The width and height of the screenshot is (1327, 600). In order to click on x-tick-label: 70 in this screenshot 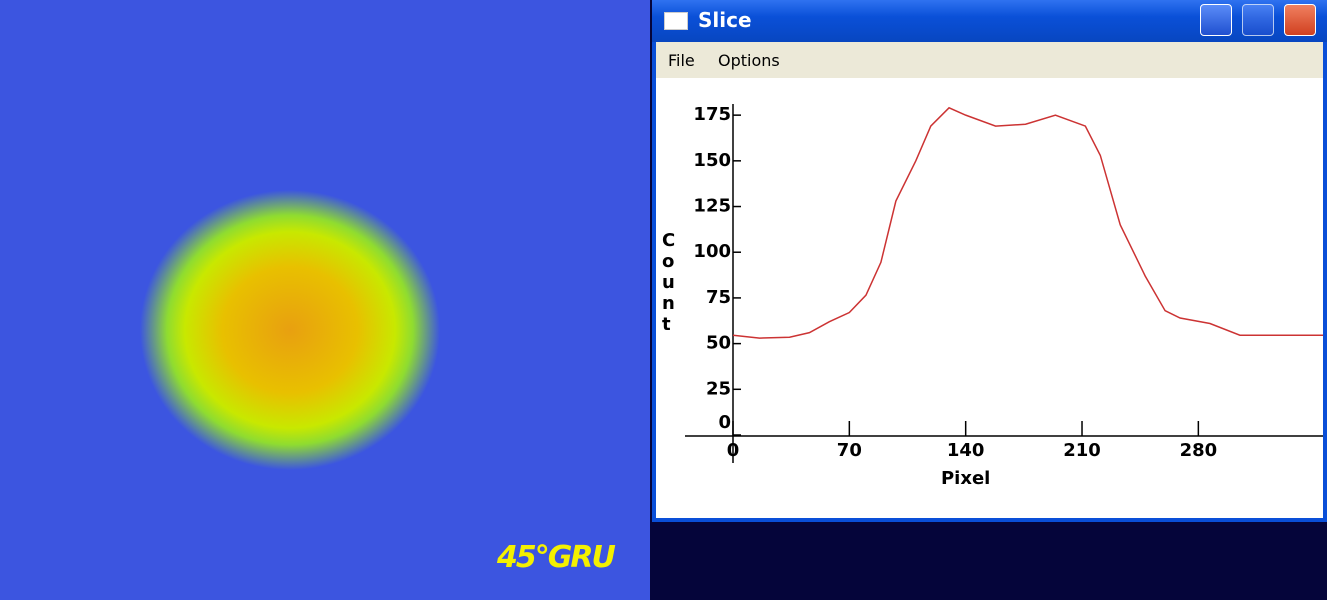, I will do `click(849, 450)`.